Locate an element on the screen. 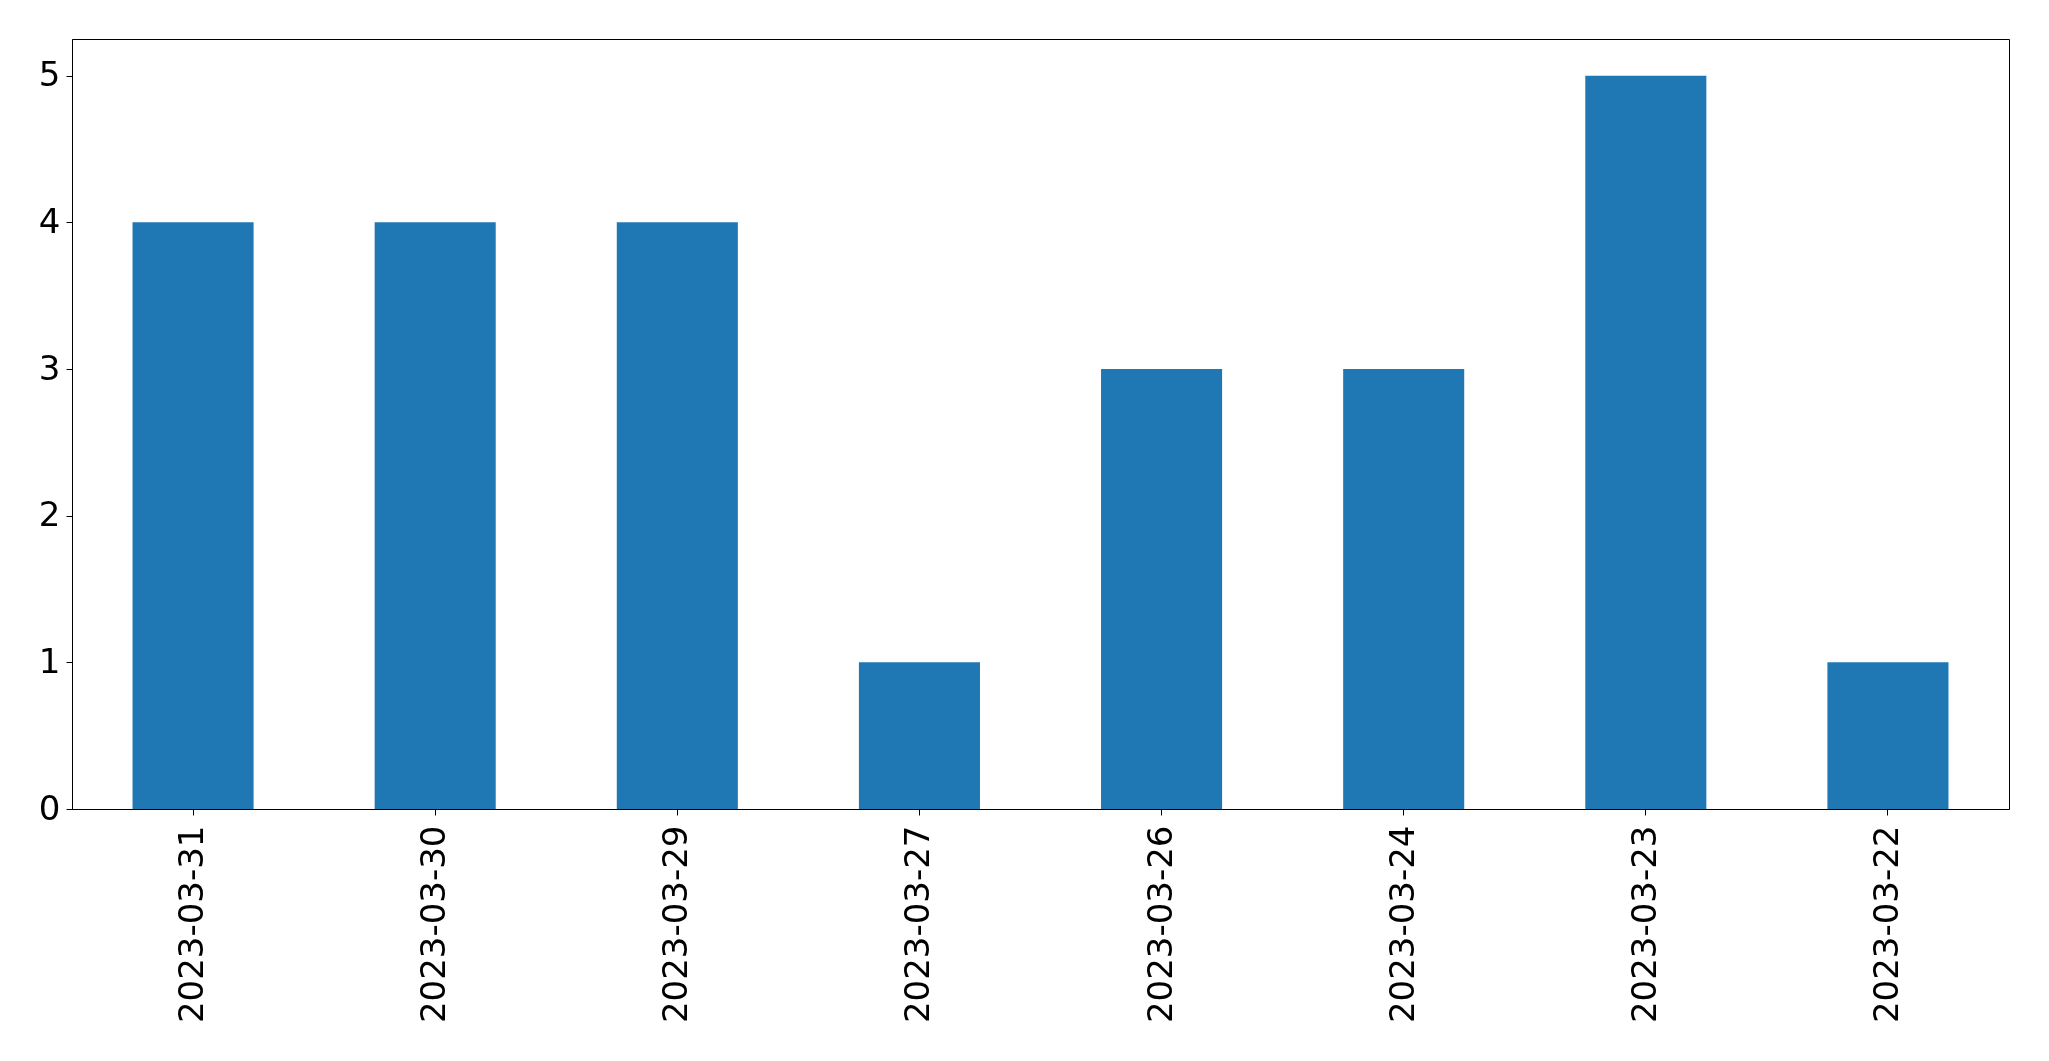  x-tick-label: 2023-03-23 is located at coordinates (1643, 924).